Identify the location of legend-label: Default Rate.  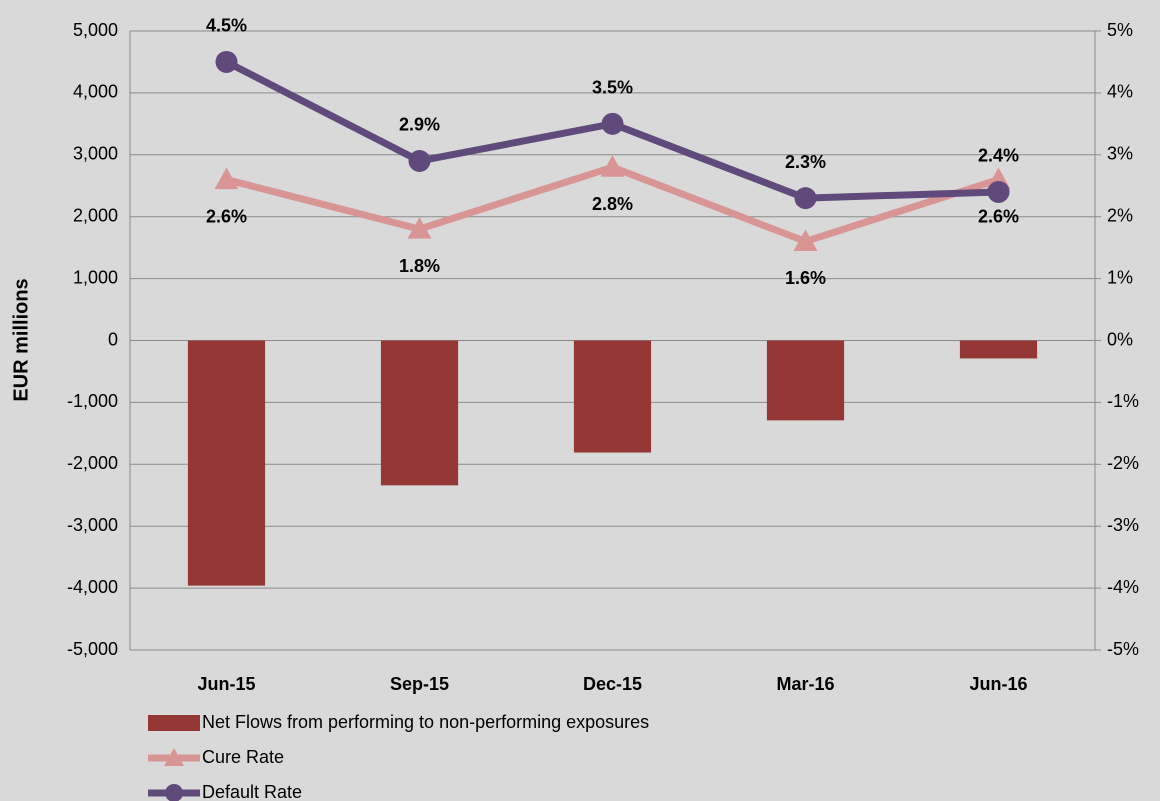
(252, 791).